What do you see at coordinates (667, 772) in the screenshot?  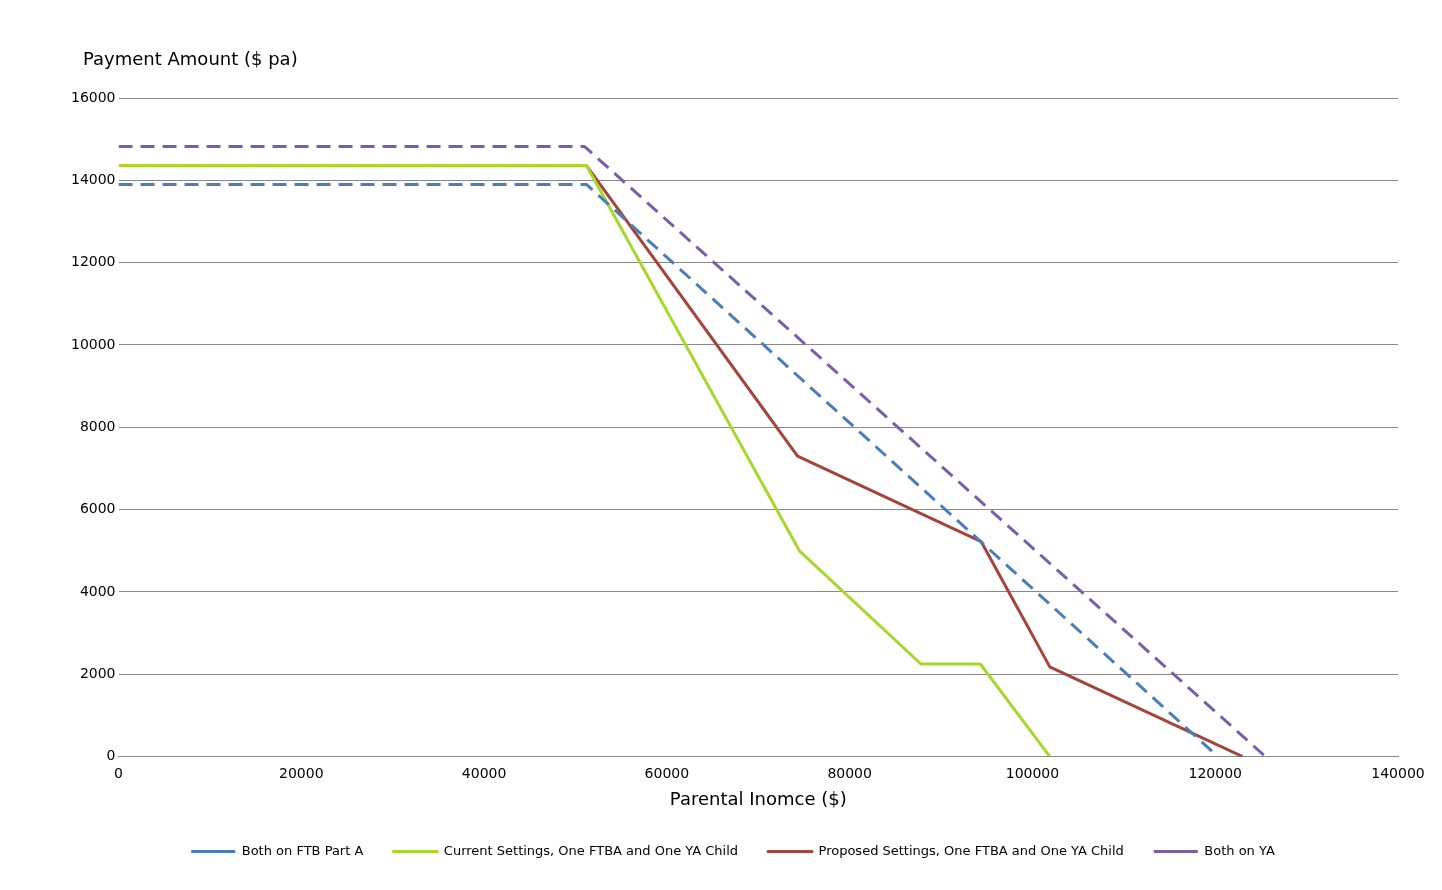 I see `x-tick-label: 60000` at bounding box center [667, 772].